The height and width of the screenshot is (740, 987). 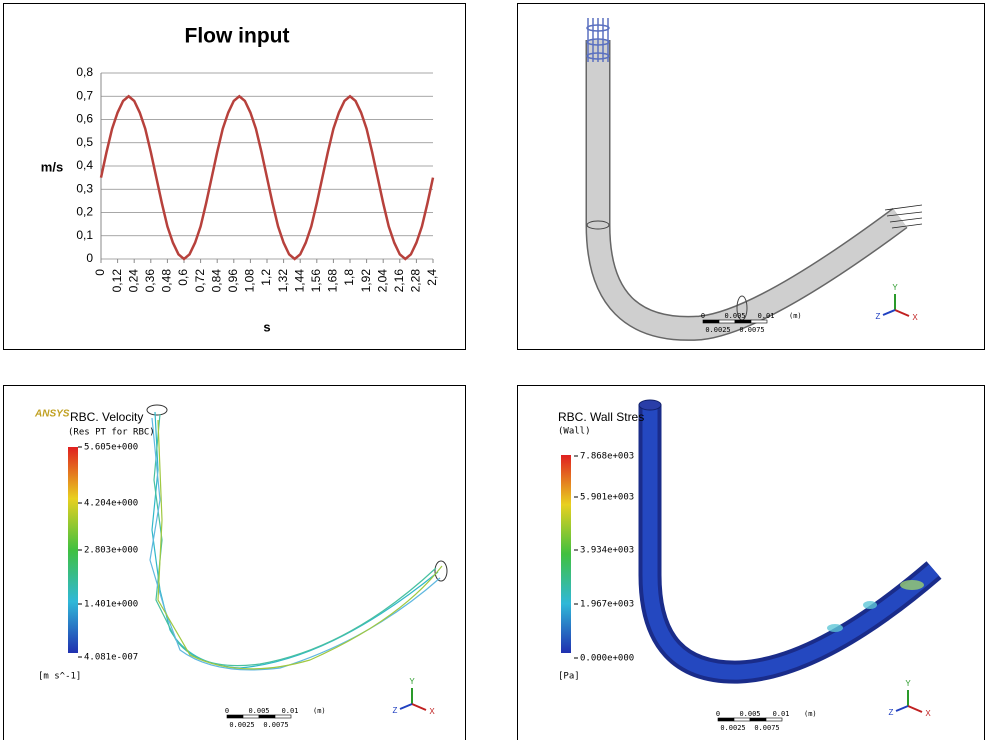 I want to click on panel-subtitle: (Wall), so click(x=574, y=432).